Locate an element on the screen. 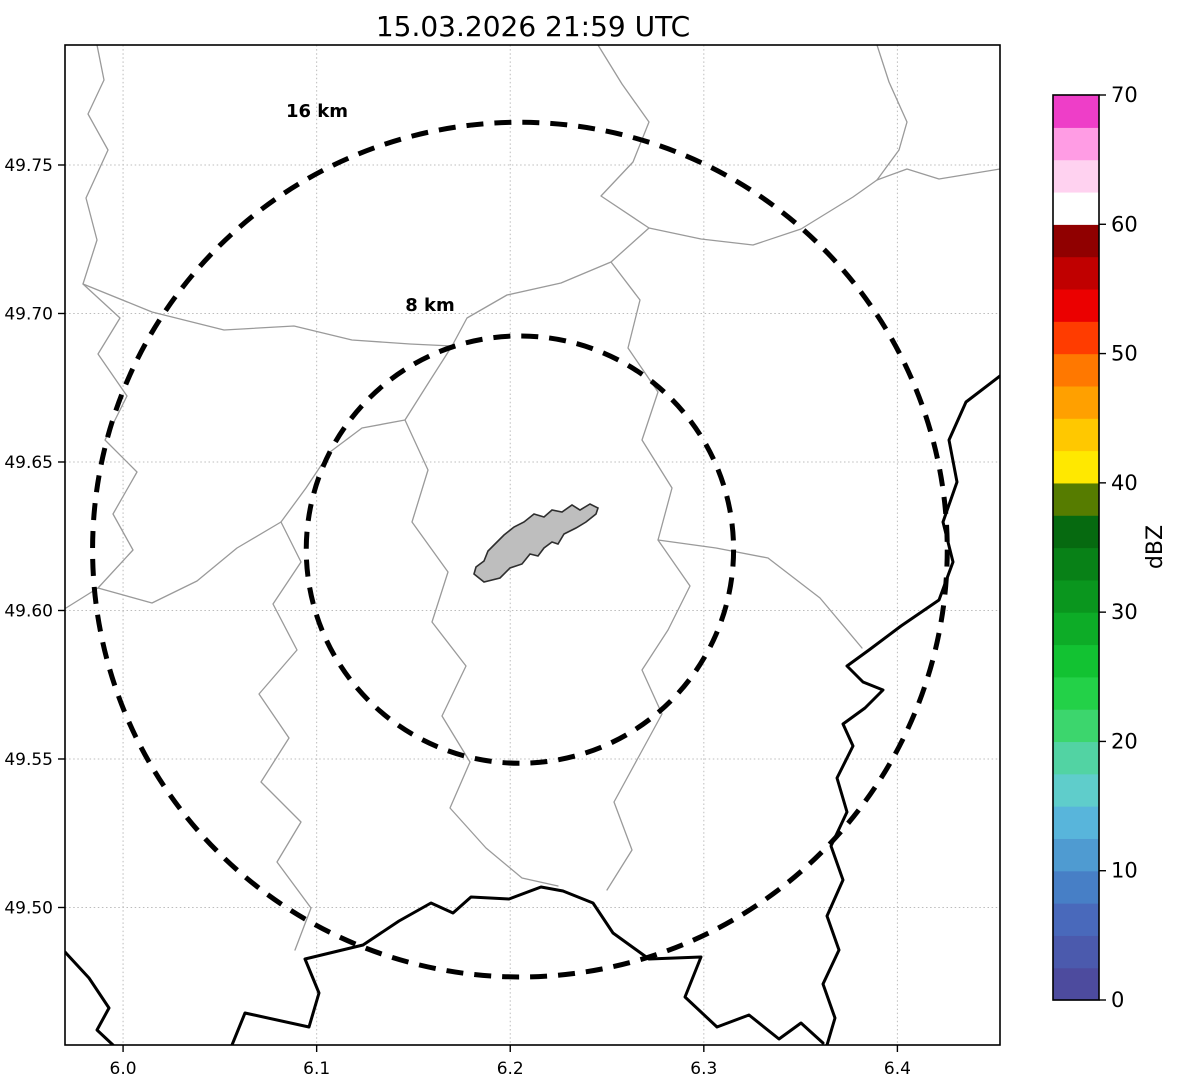 This screenshot has width=1188, height=1084. y-tick-label: 49.60 is located at coordinates (28, 611).